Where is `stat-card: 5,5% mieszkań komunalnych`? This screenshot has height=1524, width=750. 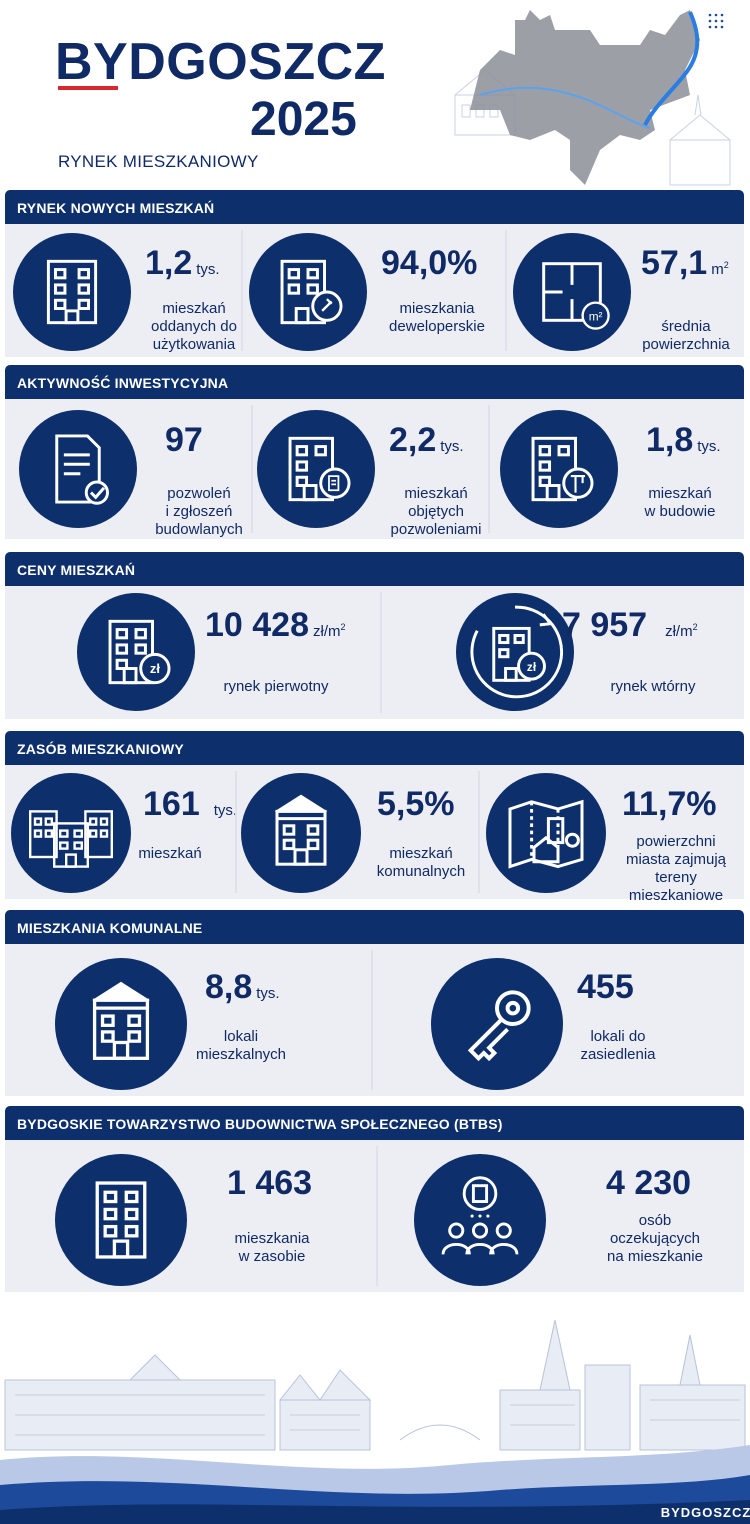
stat-card: 5,5% mieszkań komunalnych is located at coordinates (357, 832).